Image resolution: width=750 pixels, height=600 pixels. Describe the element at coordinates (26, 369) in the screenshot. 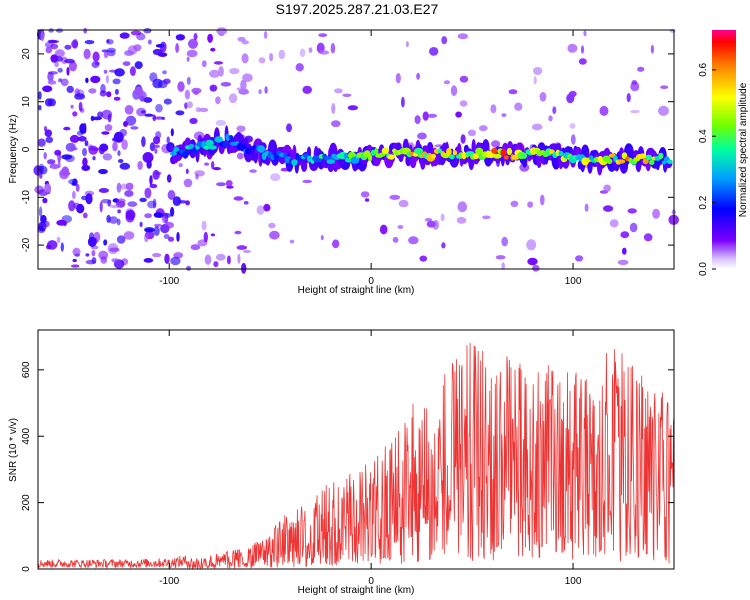

I see `y-tick-label: 600` at that location.